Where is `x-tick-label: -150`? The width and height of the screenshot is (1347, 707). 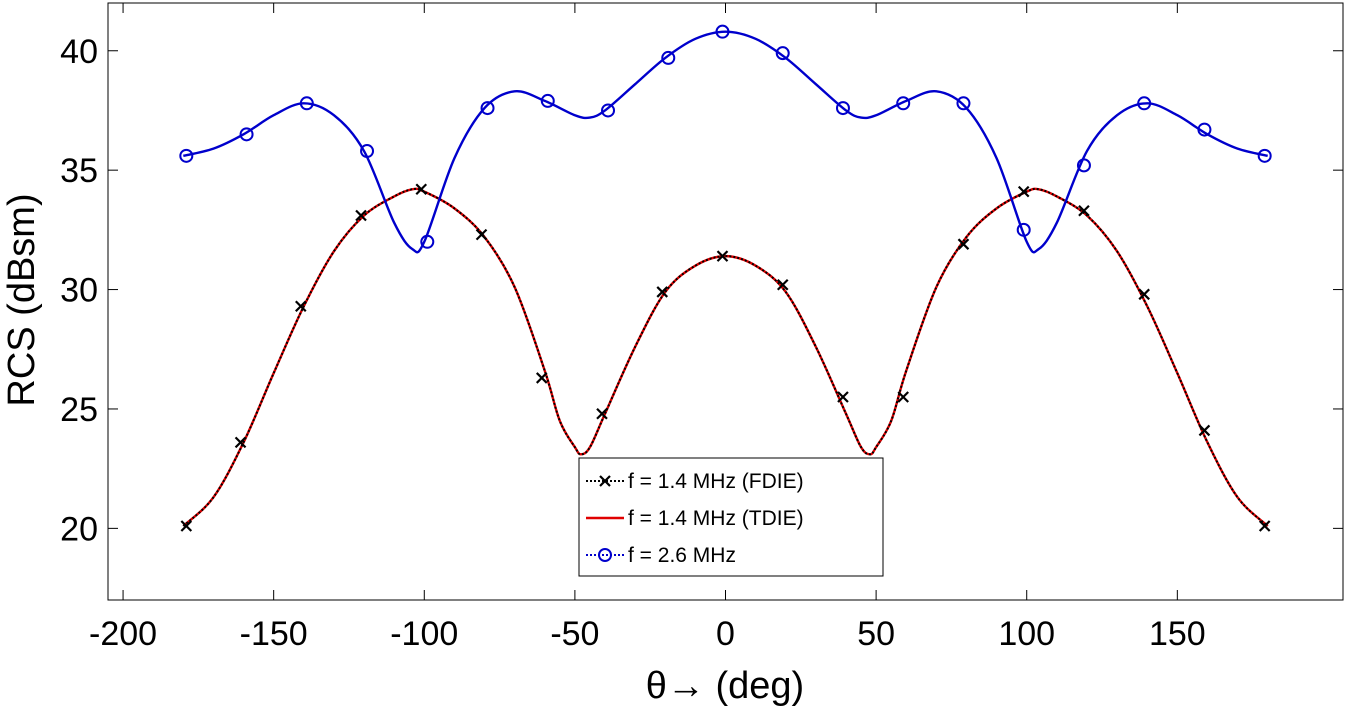
x-tick-label: -150 is located at coordinates (274, 634).